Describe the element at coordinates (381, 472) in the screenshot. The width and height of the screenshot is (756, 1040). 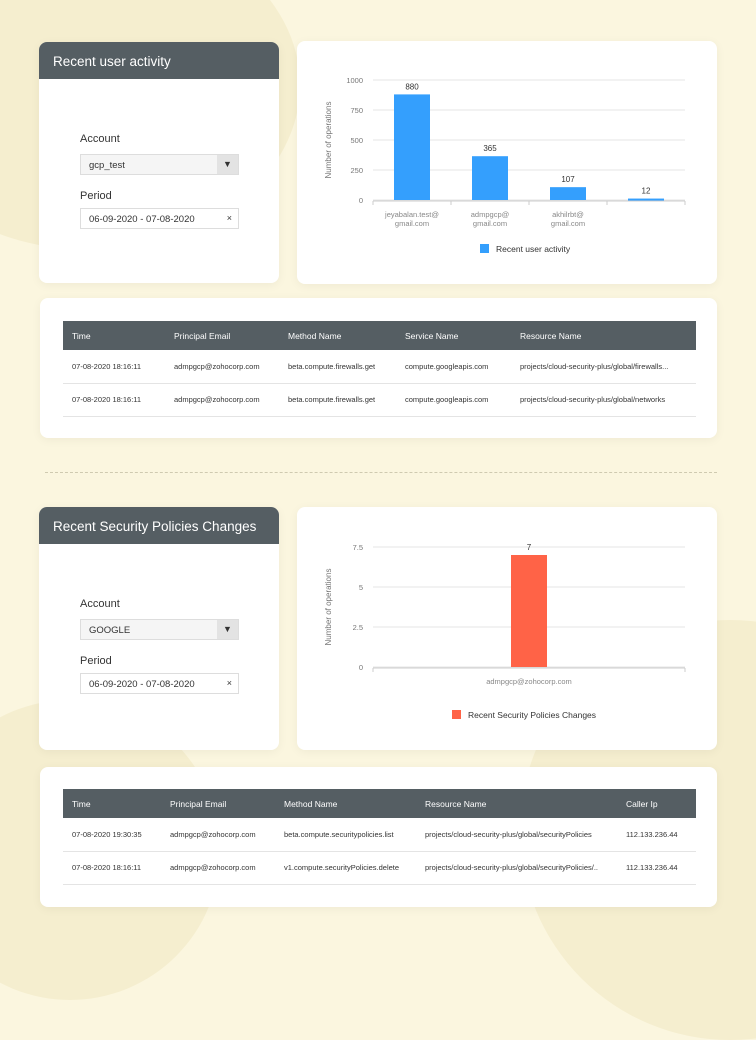
I see `section-divider` at that location.